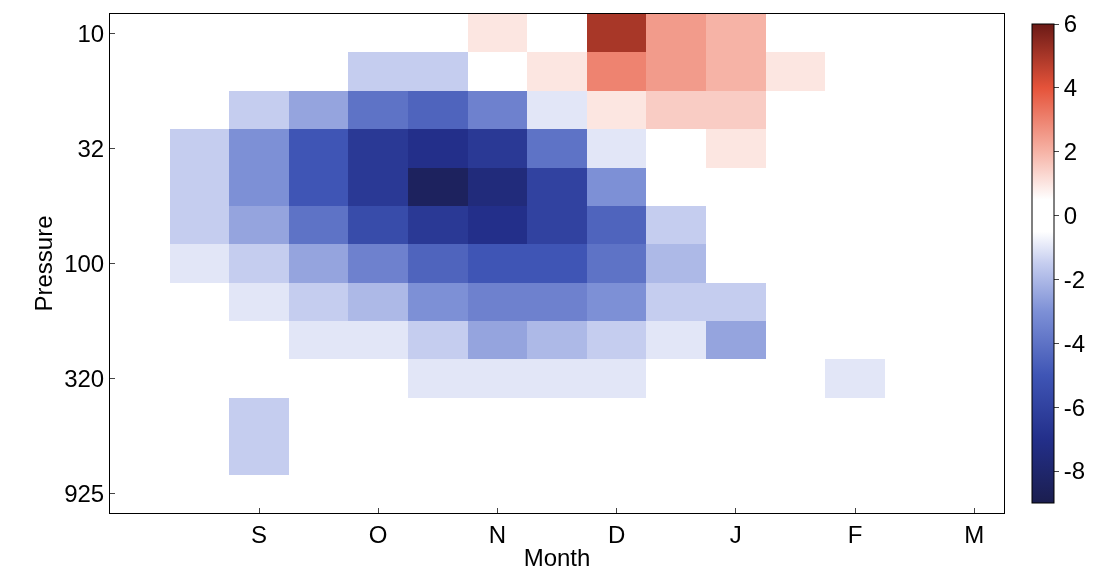 This screenshot has width=1108, height=583. What do you see at coordinates (497, 534) in the screenshot?
I see `x-tick-label: N` at bounding box center [497, 534].